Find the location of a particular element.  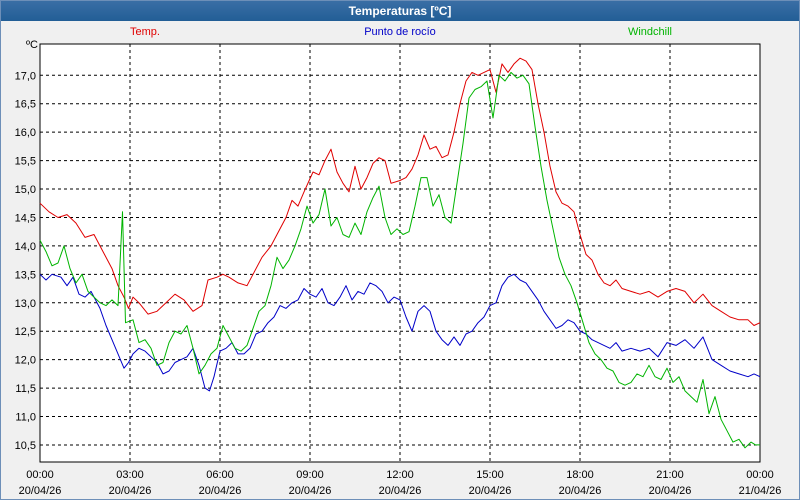

y-tick-label: 15,0 is located at coordinates (25, 190).